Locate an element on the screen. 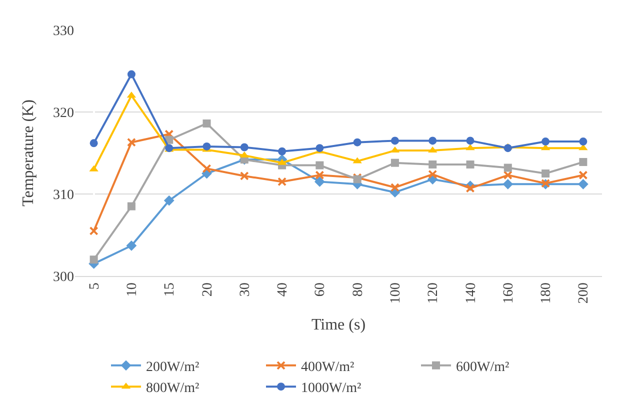 The height and width of the screenshot is (415, 627). legend-label: 800W/m² is located at coordinates (173, 388).